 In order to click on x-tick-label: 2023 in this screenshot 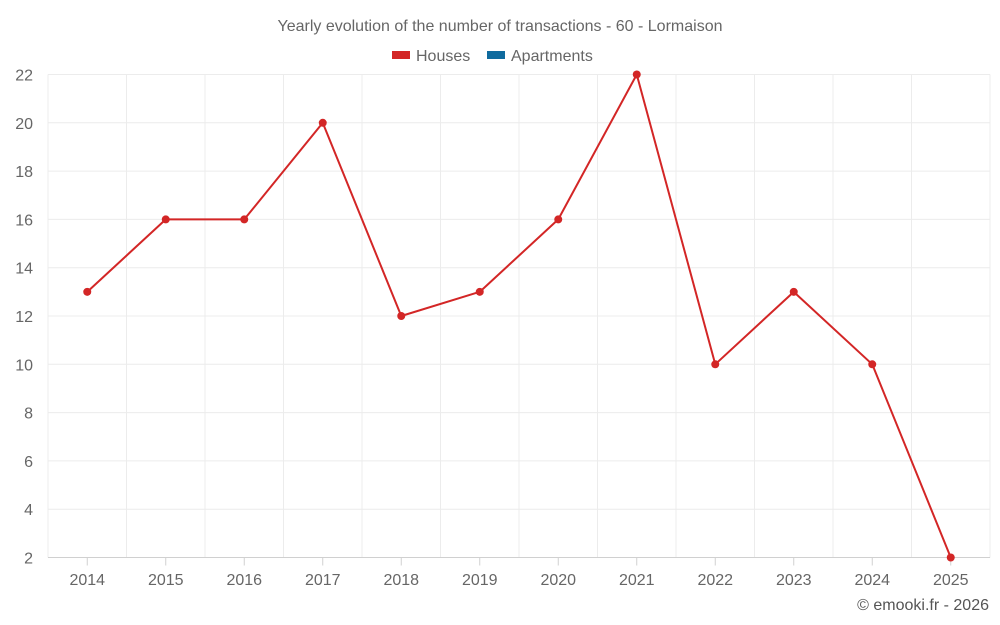, I will do `click(794, 580)`.